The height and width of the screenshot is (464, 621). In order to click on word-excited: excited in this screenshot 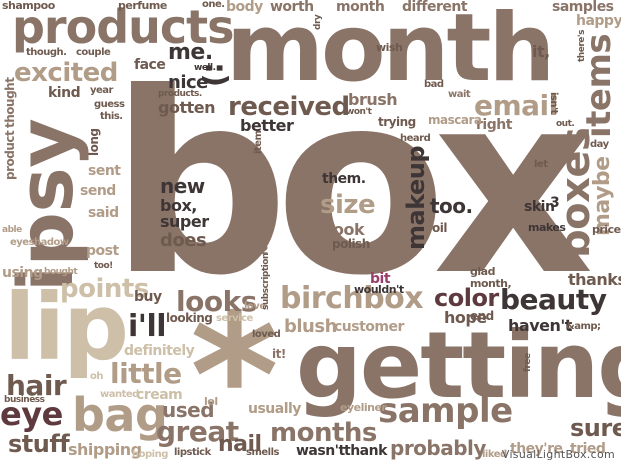, I will do `click(66, 73)`.